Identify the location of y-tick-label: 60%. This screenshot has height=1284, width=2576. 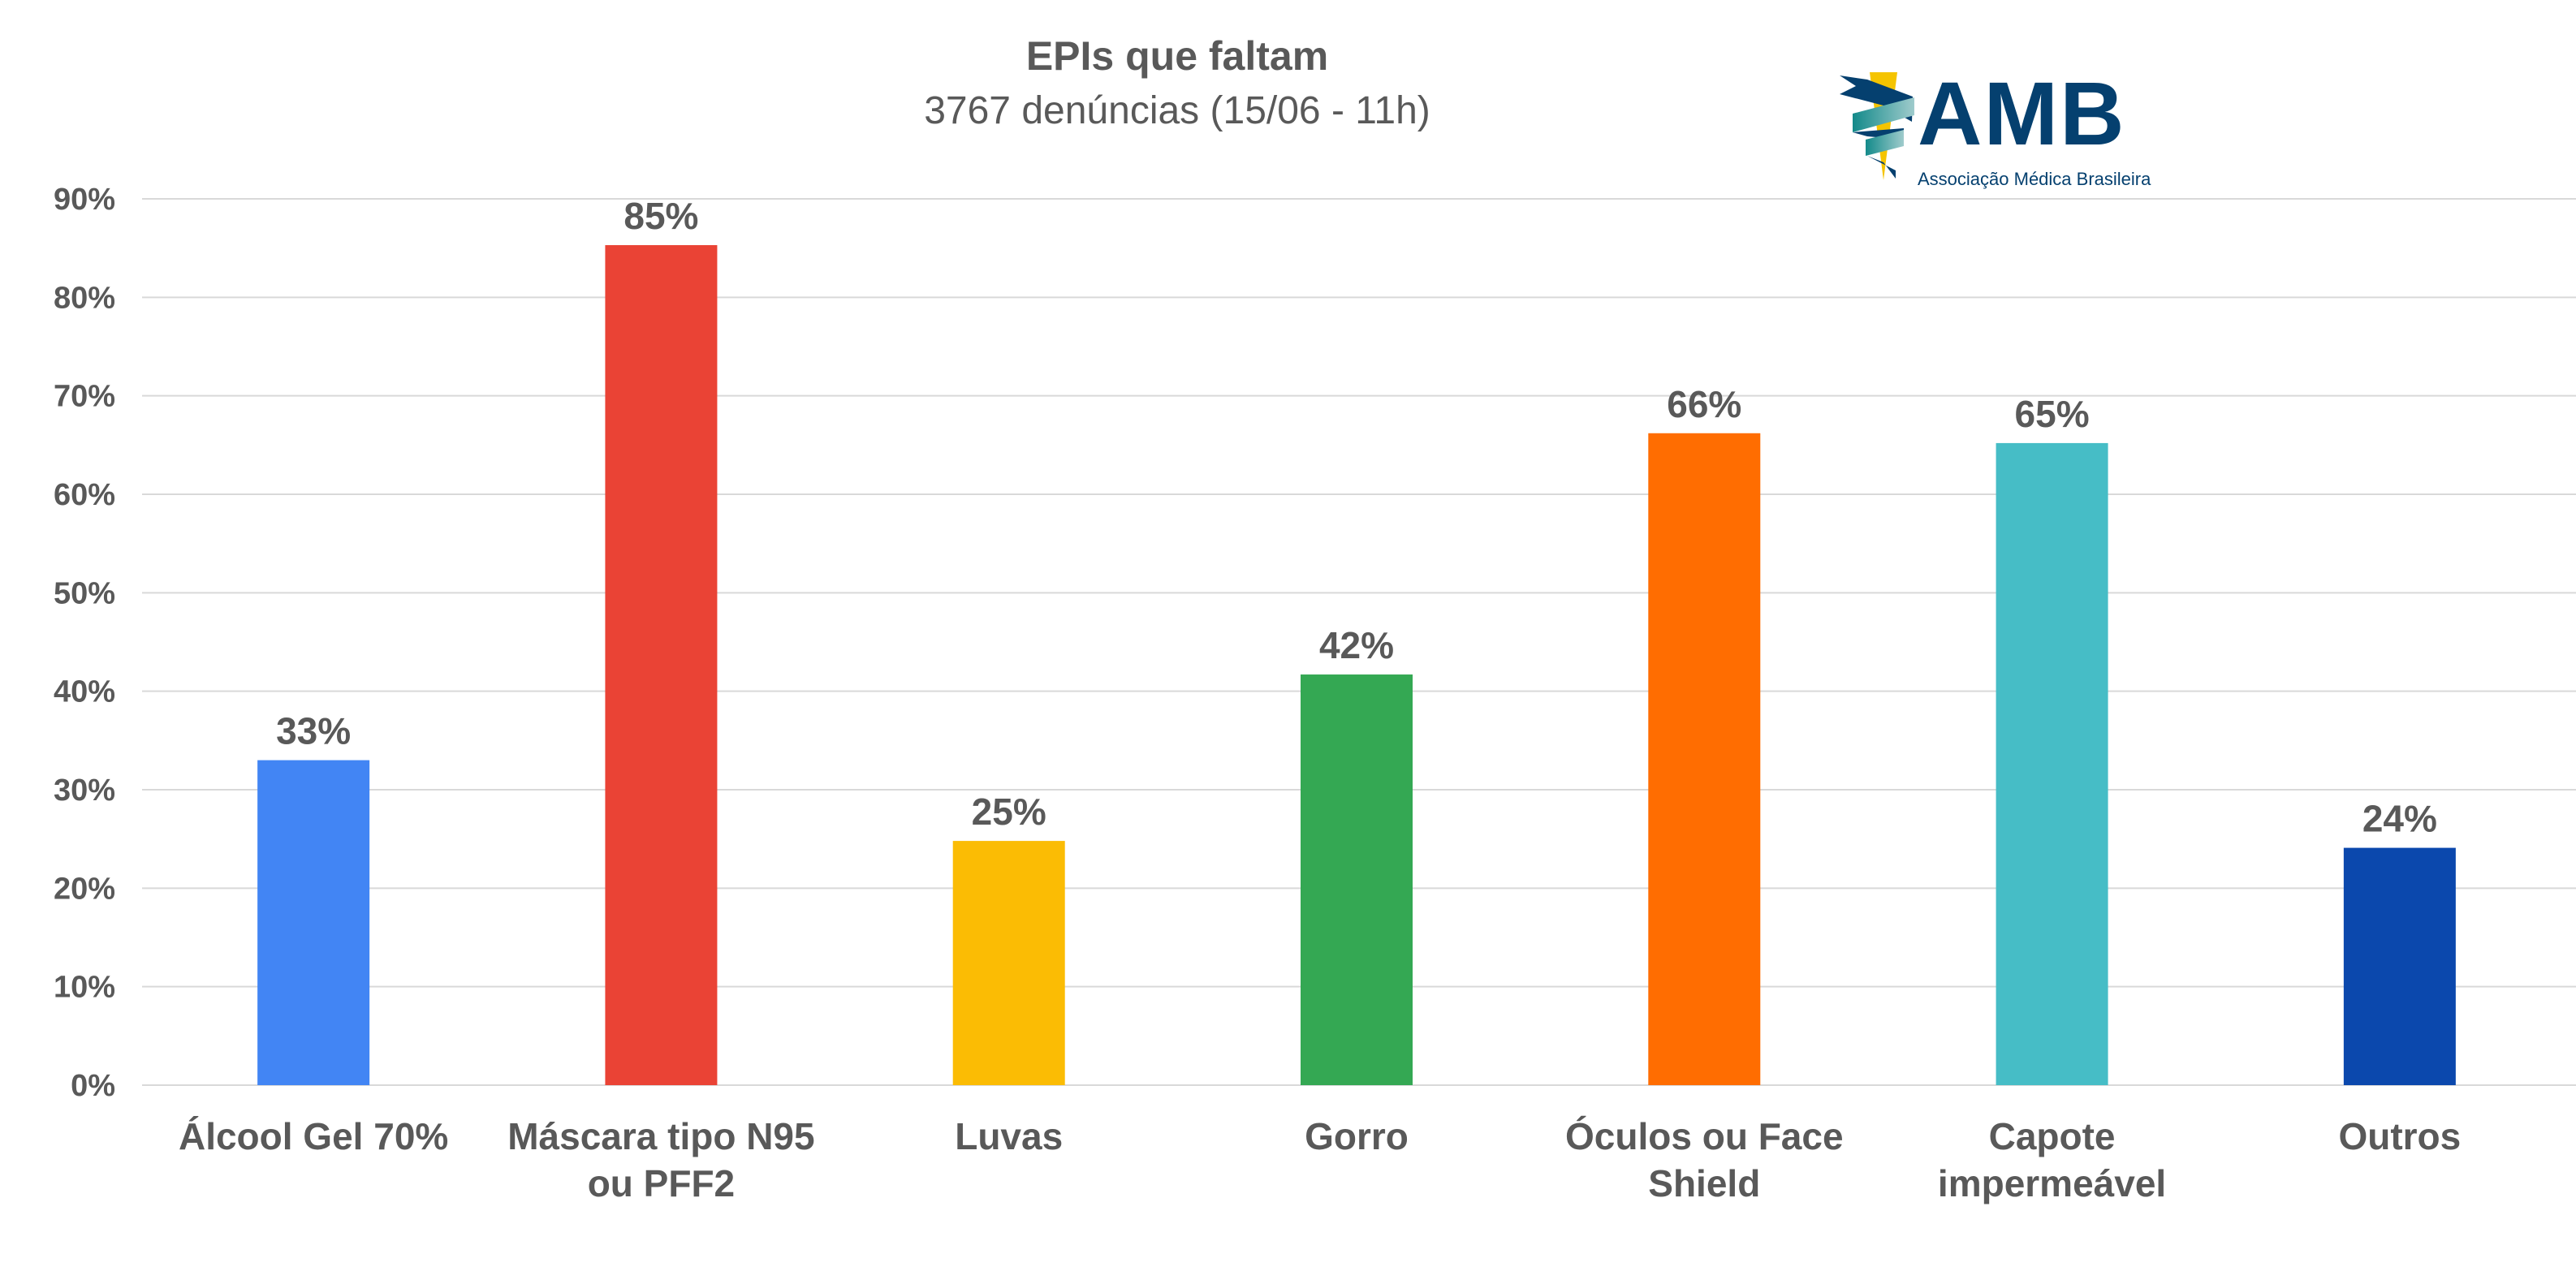
(84, 495).